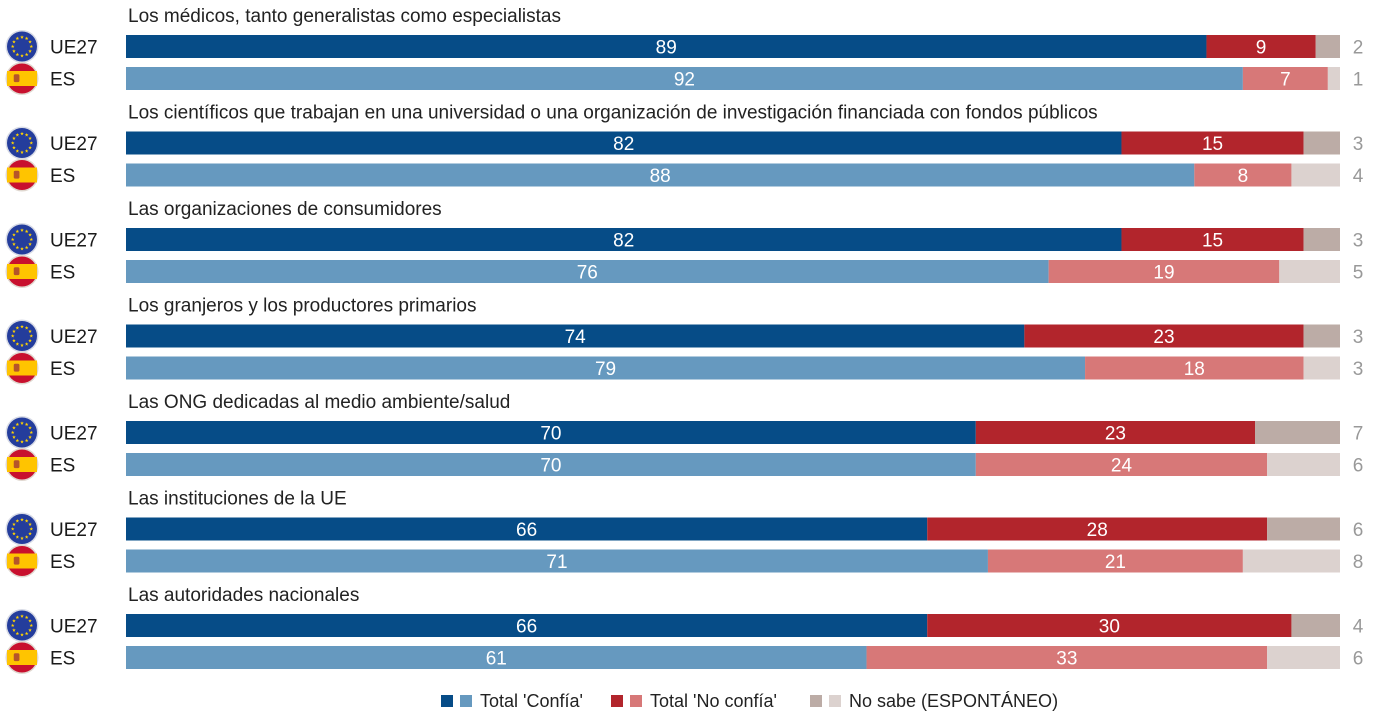  I want to click on row-label: UE27, so click(74, 530).